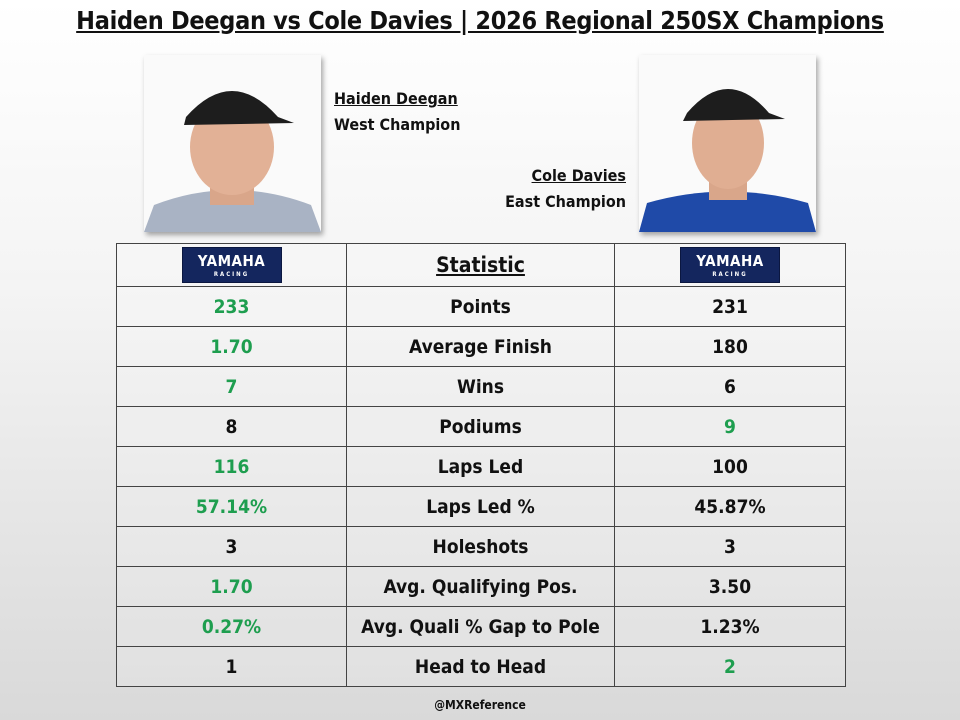 The width and height of the screenshot is (960, 720). I want to click on stat-row: 8 Podiums 9, so click(481, 426).